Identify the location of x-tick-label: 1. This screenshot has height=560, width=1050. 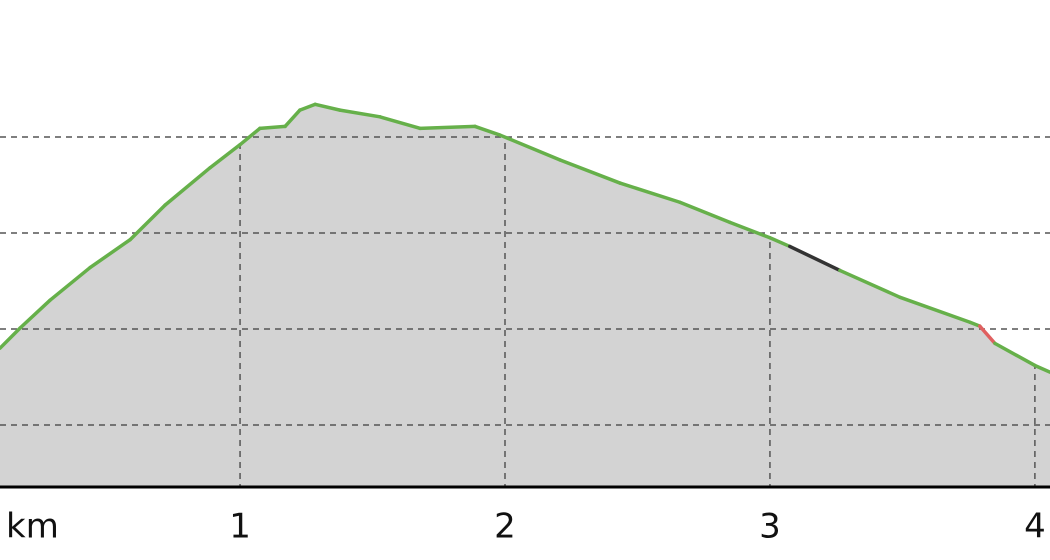
(240, 527).